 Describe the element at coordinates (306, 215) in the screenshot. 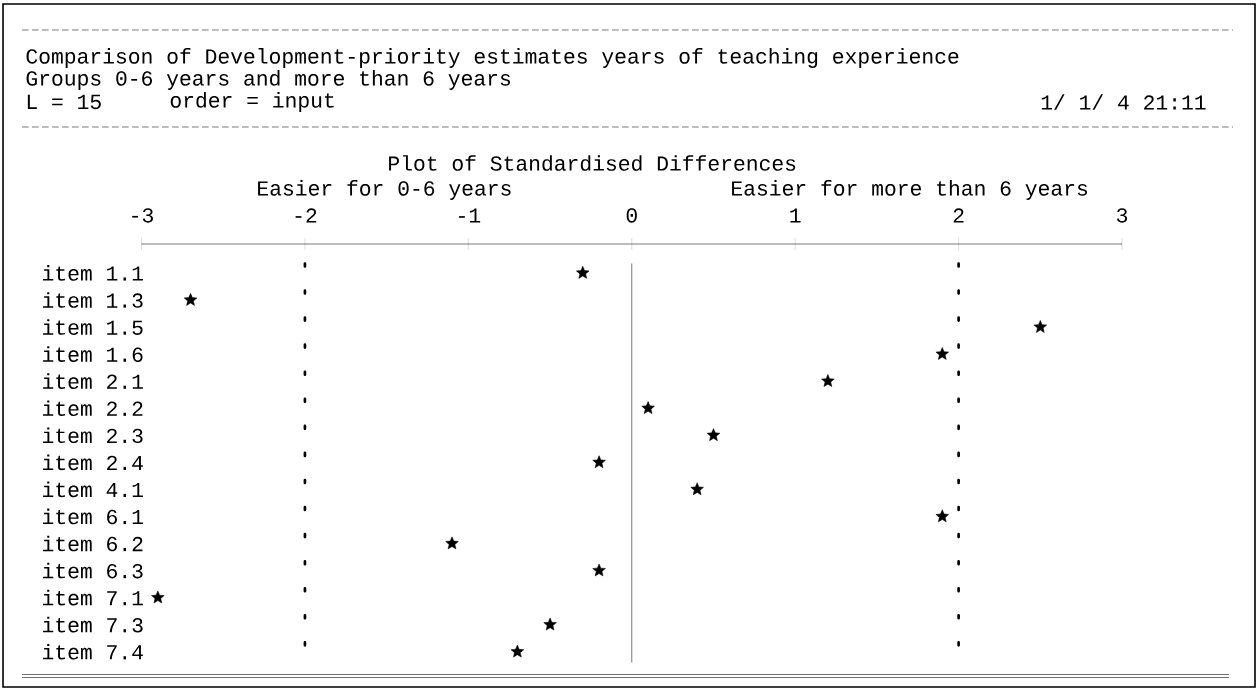

I see `x-tick-label: -2` at that location.